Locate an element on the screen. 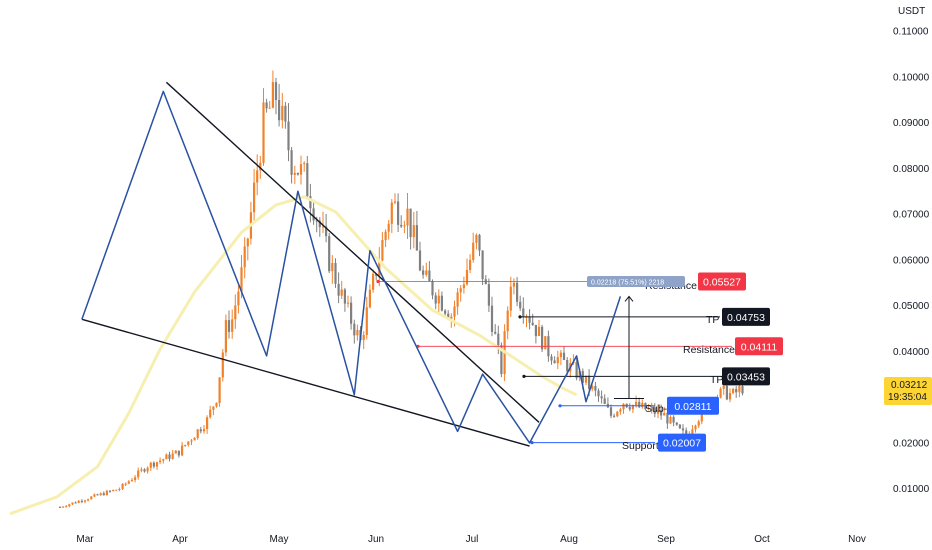 The image size is (932, 550). time-tick-label: Mar is located at coordinates (85, 539).